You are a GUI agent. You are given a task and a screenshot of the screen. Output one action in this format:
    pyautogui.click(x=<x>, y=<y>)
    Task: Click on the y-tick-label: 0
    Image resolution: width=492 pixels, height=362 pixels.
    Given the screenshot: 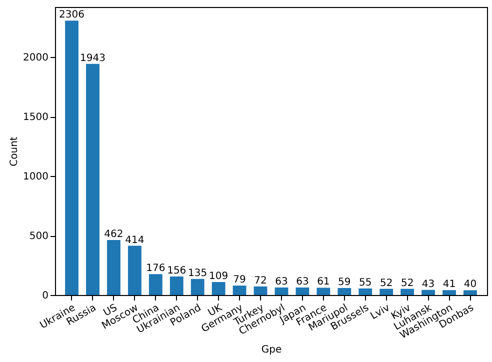 What is the action you would take?
    pyautogui.click(x=45, y=296)
    